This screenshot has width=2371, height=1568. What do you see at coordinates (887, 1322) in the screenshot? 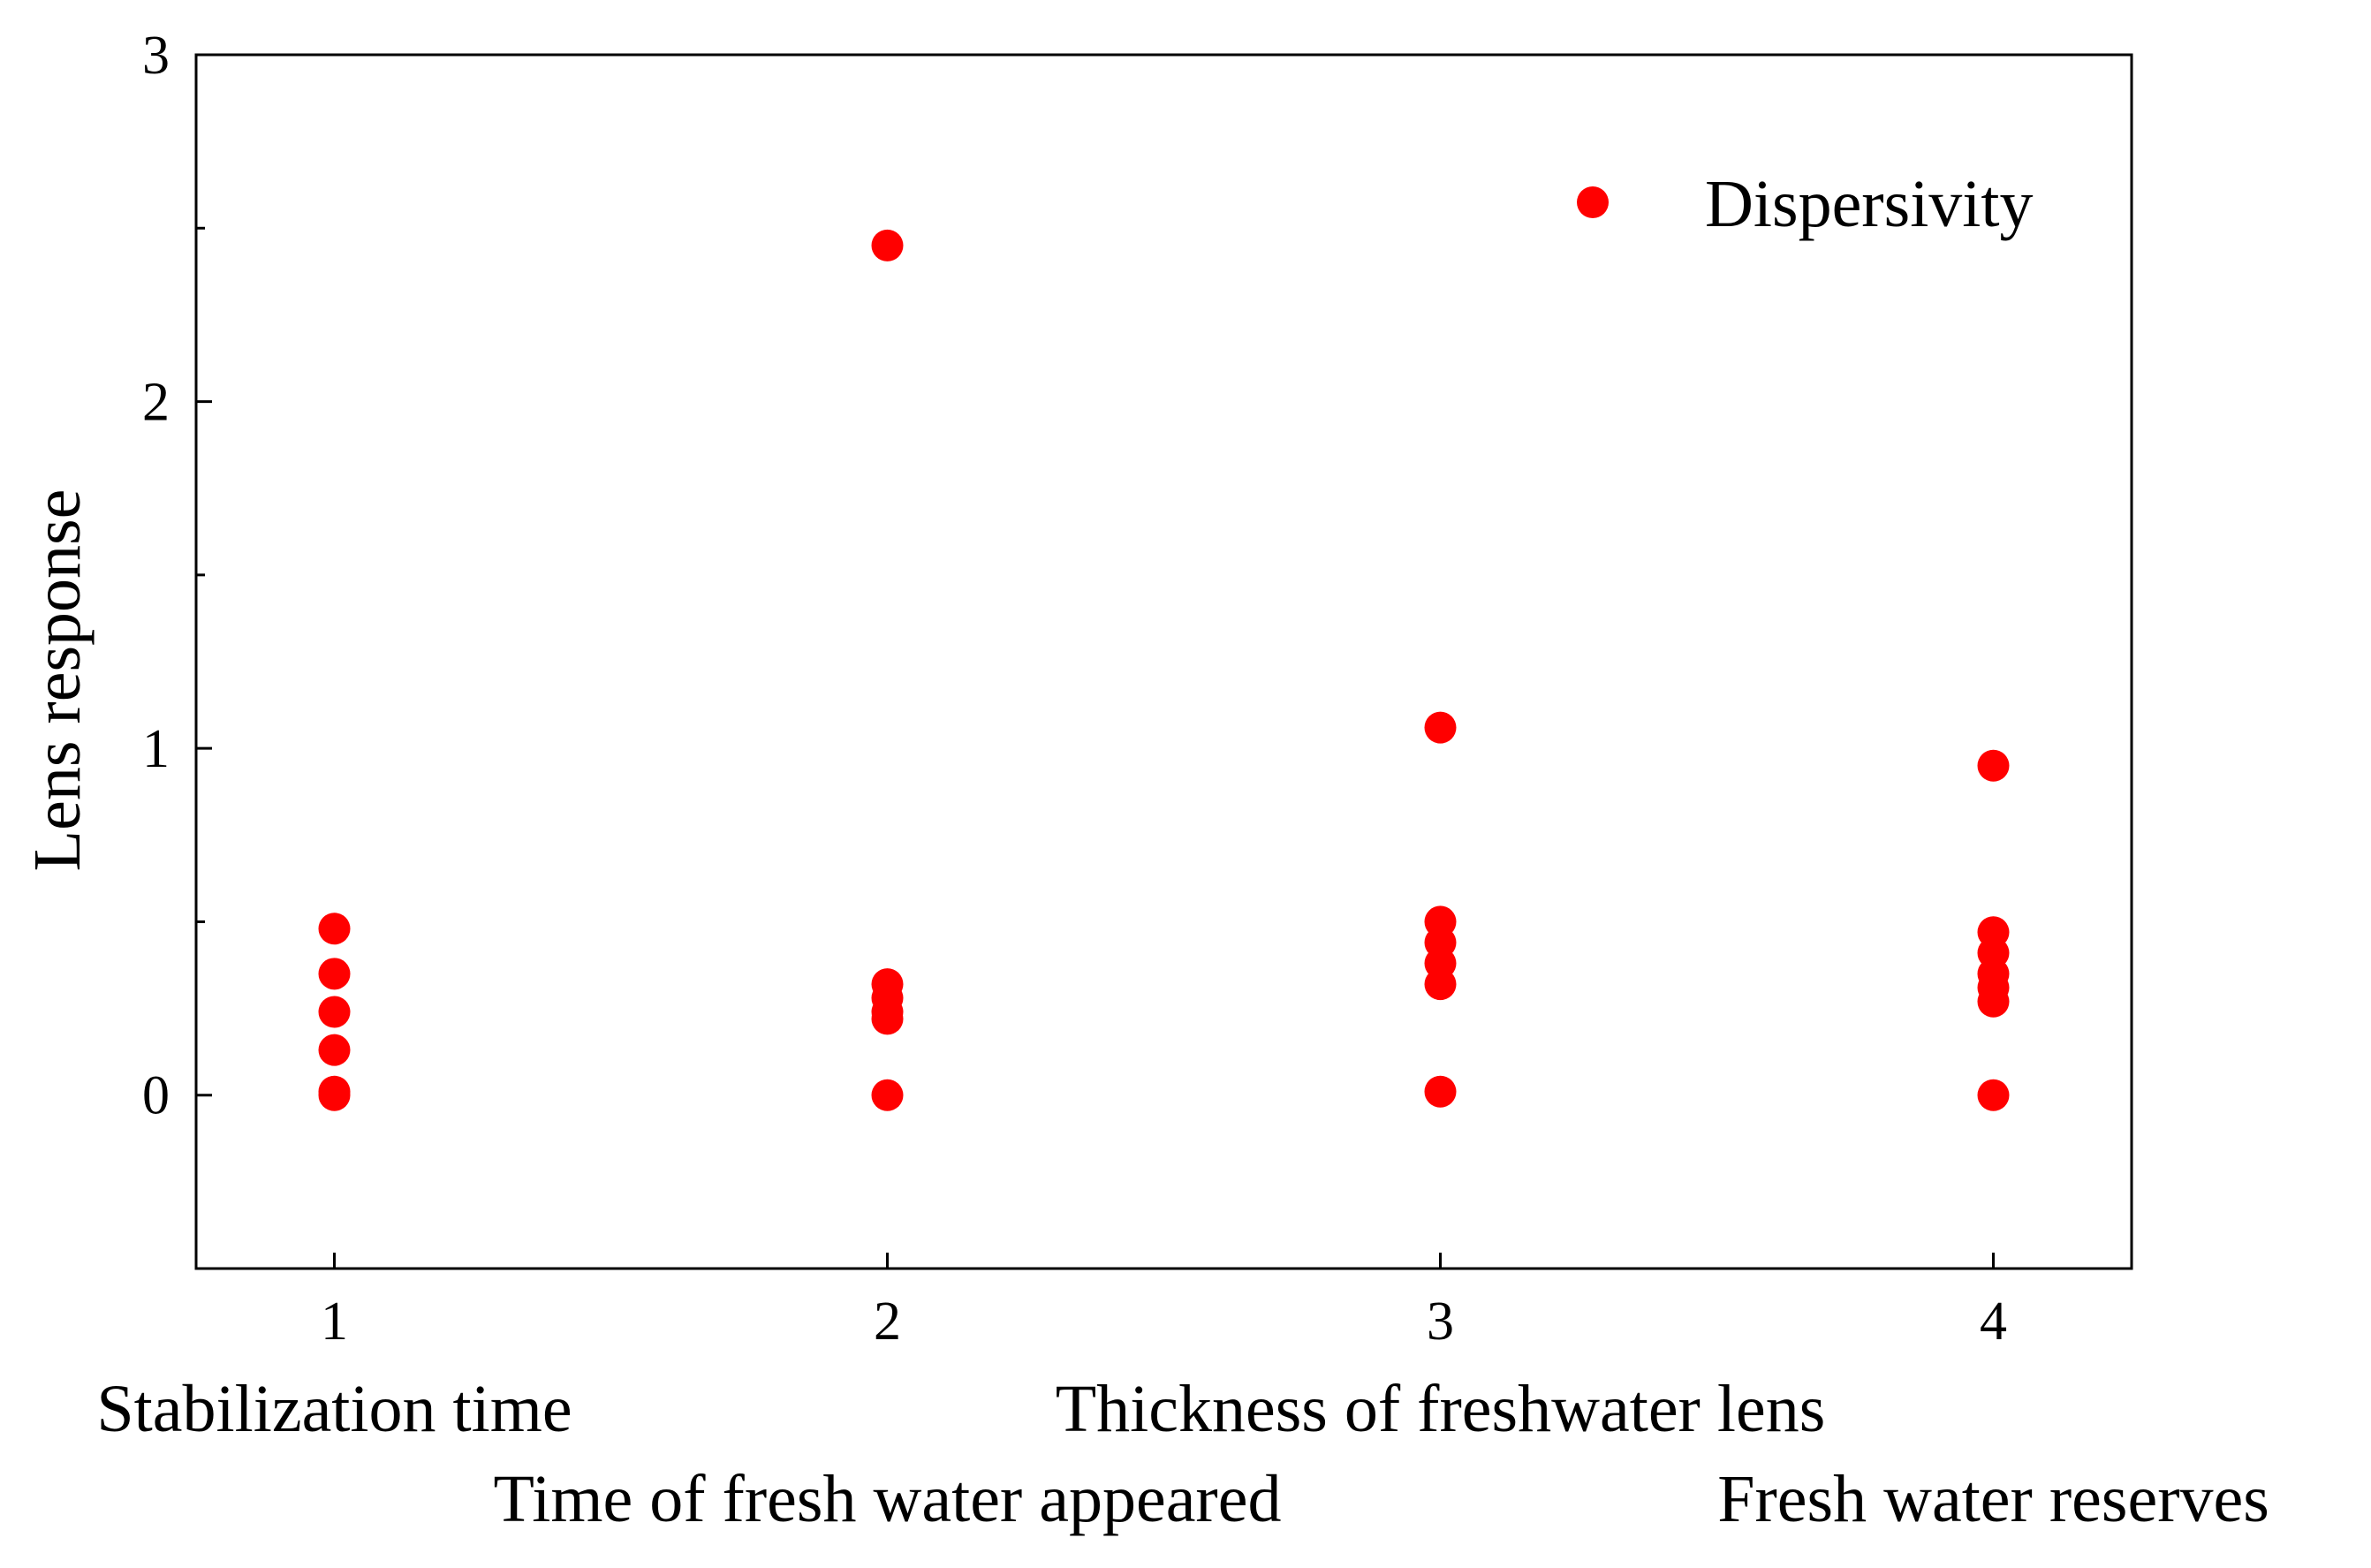
I see `x-tick-label: 2` at bounding box center [887, 1322].